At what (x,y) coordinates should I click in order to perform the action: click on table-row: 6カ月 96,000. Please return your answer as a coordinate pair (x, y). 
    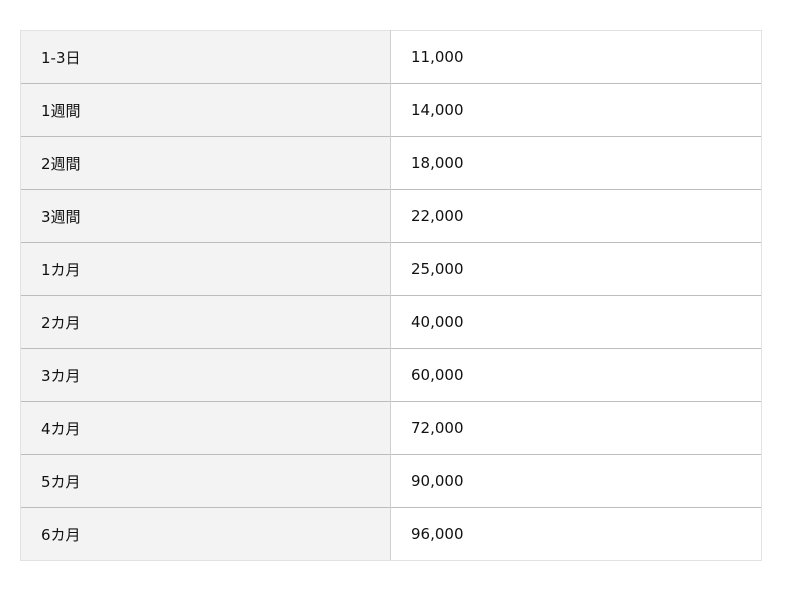
    Looking at the image, I should click on (391, 534).